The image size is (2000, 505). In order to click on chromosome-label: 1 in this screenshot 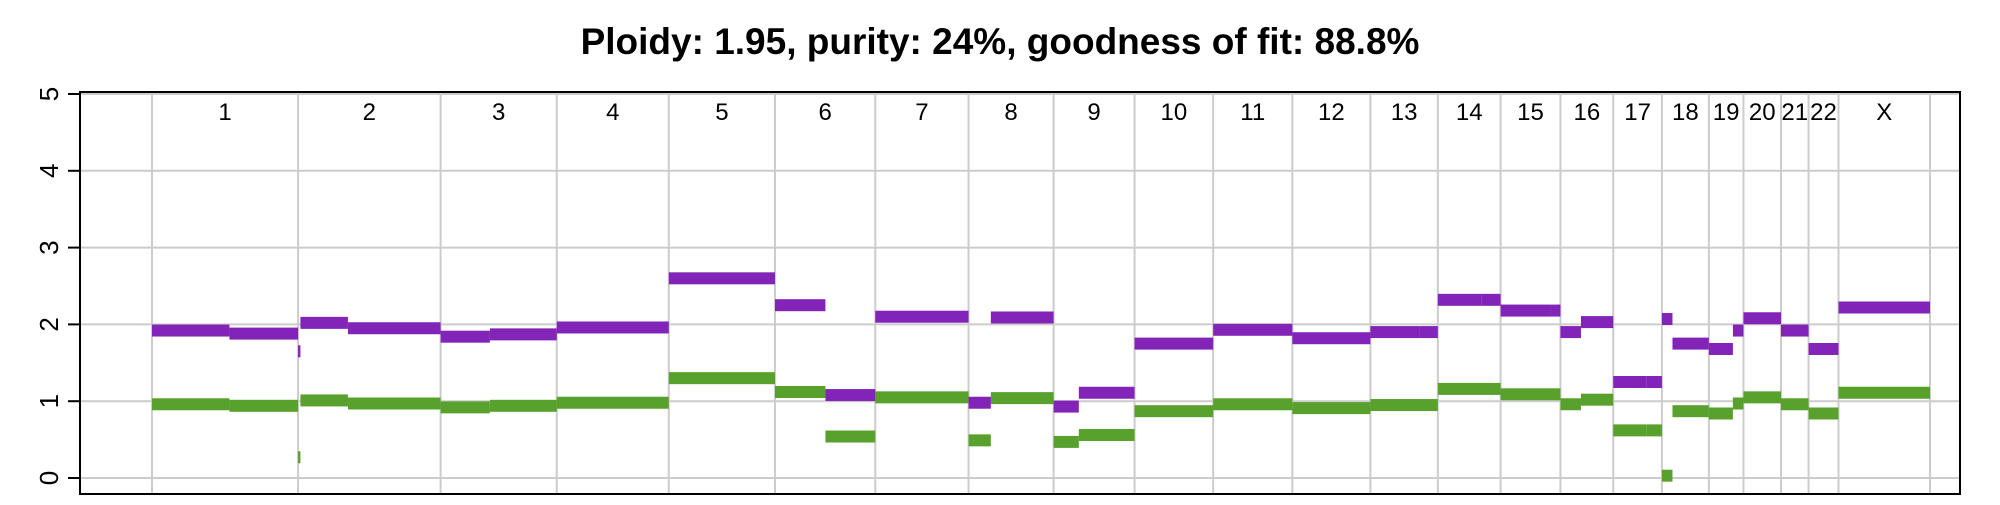, I will do `click(224, 112)`.